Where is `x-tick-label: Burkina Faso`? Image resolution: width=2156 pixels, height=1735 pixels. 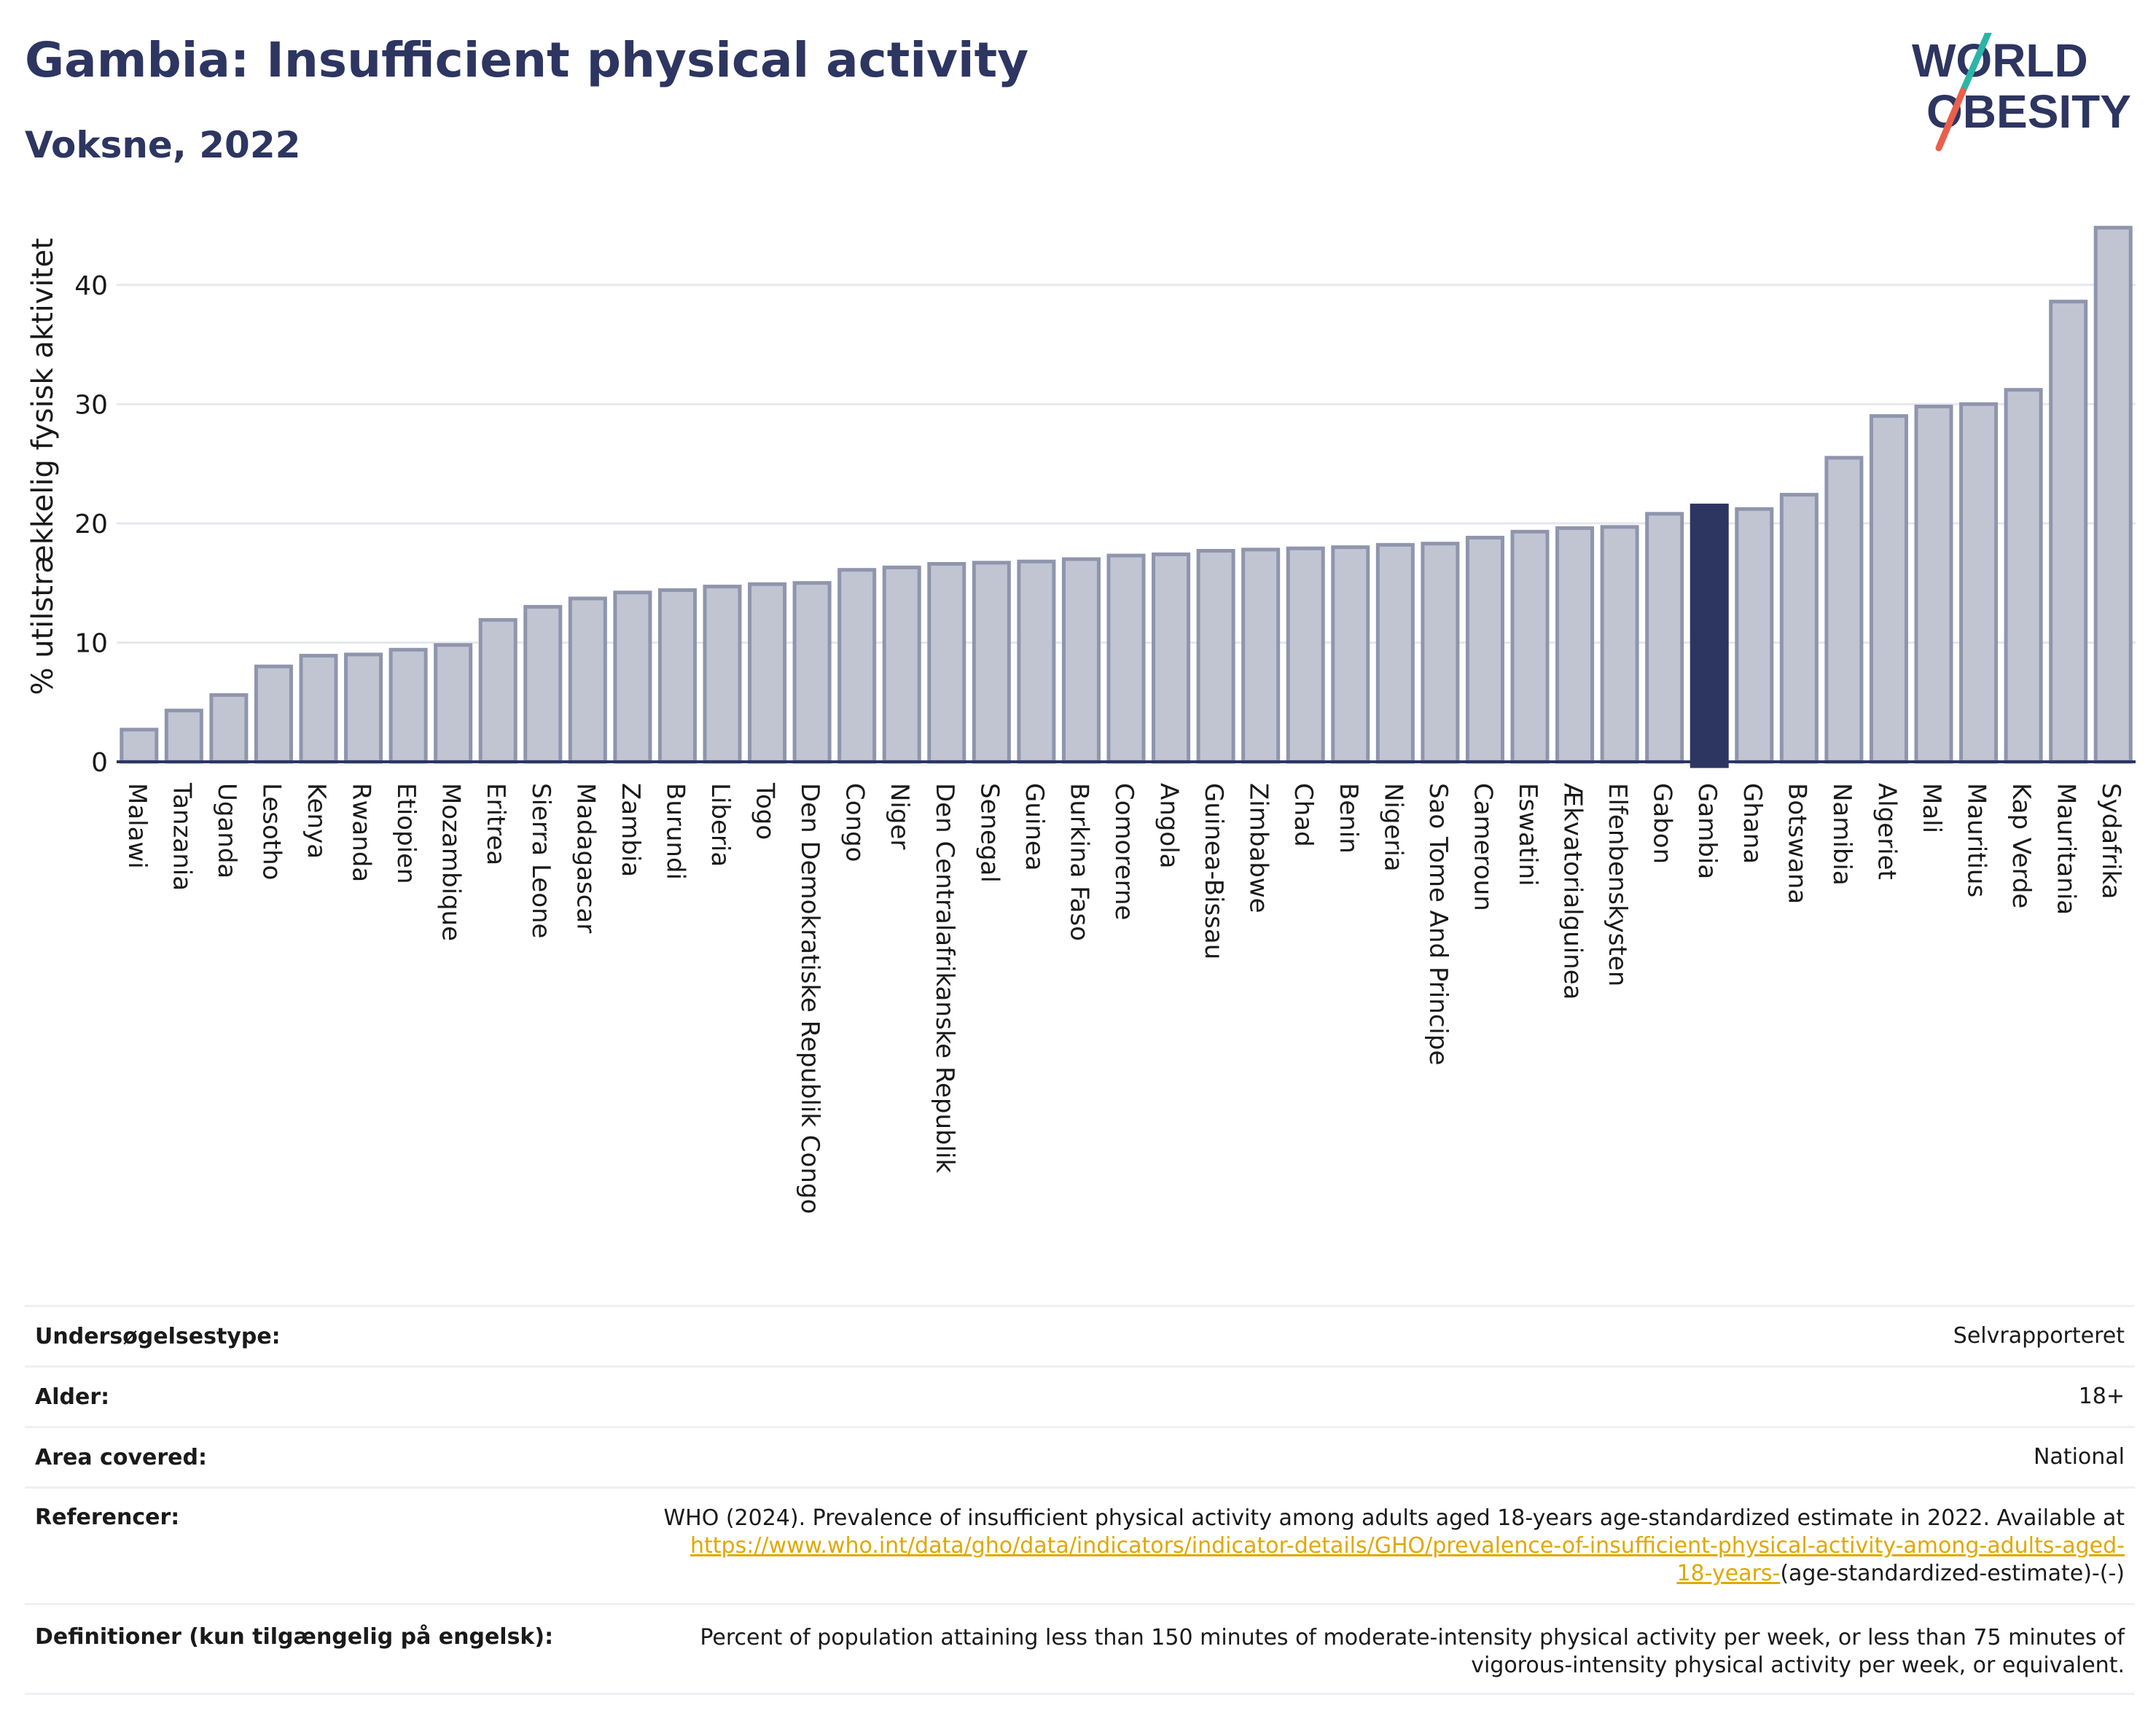 x-tick-label: Burkina Faso is located at coordinates (1079, 862).